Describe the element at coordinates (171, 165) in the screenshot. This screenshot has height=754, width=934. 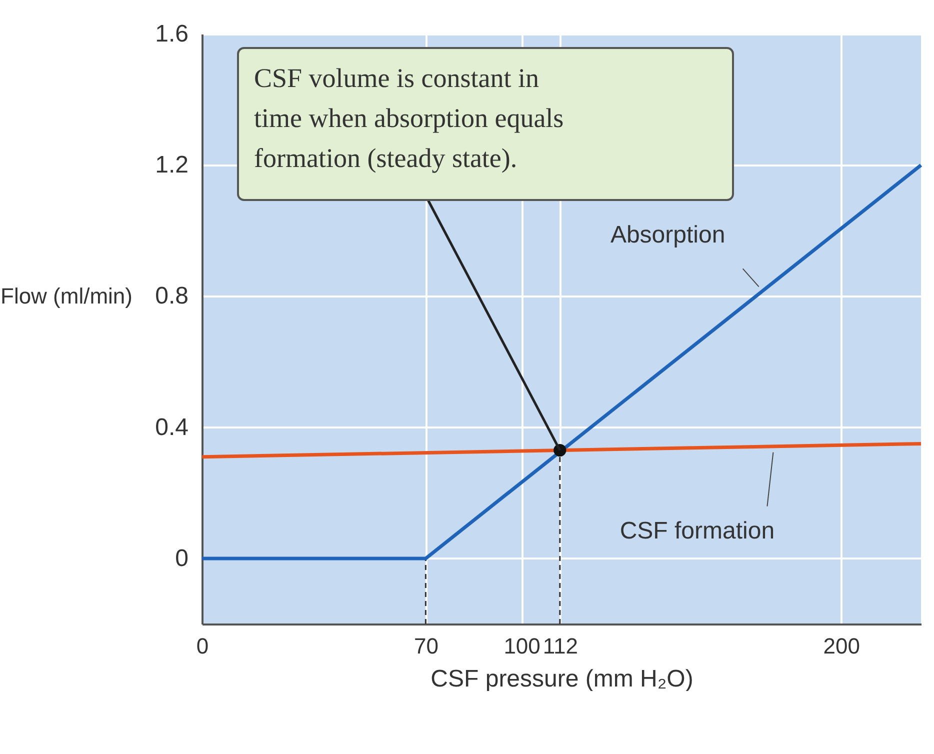
I see `y-tick-label: 1.2` at that location.